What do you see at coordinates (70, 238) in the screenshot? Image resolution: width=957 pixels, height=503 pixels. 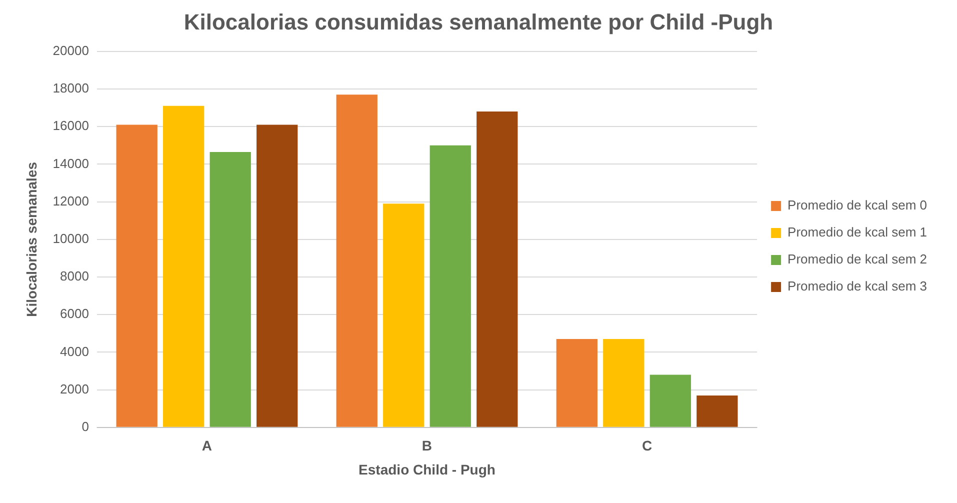 I see `y-tick-label: 10000` at bounding box center [70, 238].